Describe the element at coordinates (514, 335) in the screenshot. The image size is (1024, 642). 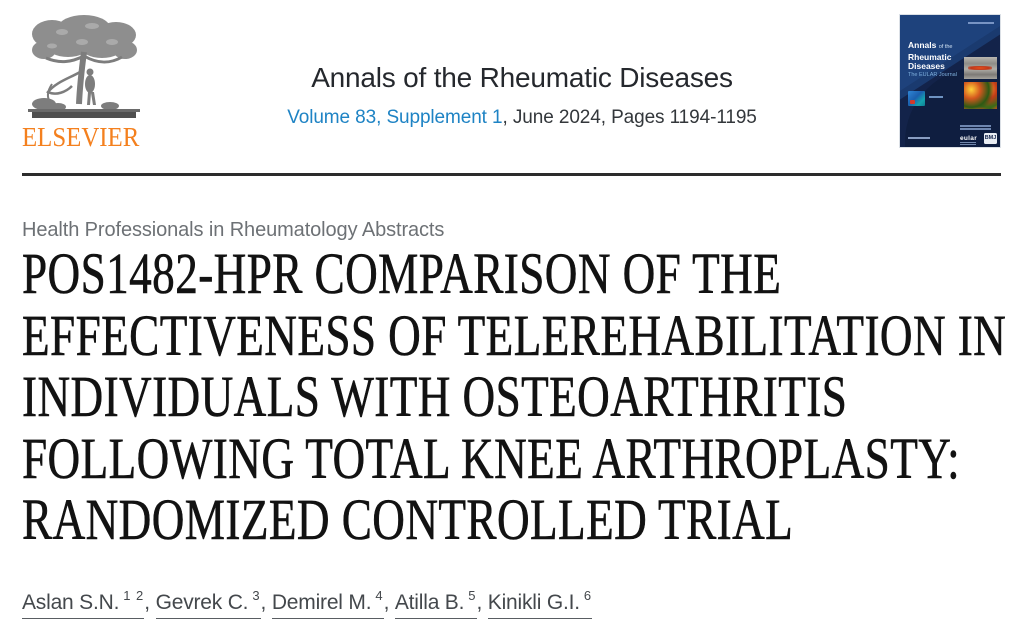
I see `article-title-line: EFFECTIVENESS OF TELEREHABILITATION IN` at that location.